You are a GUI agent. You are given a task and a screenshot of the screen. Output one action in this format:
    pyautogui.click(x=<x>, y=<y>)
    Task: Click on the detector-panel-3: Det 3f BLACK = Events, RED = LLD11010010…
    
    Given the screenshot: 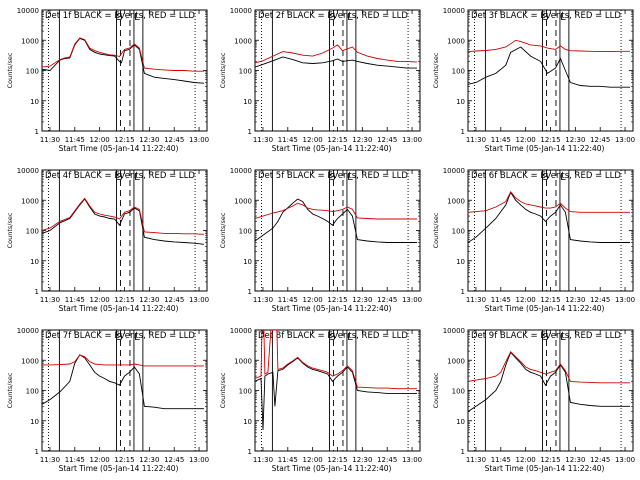 What is the action you would take?
    pyautogui.click(x=533, y=80)
    